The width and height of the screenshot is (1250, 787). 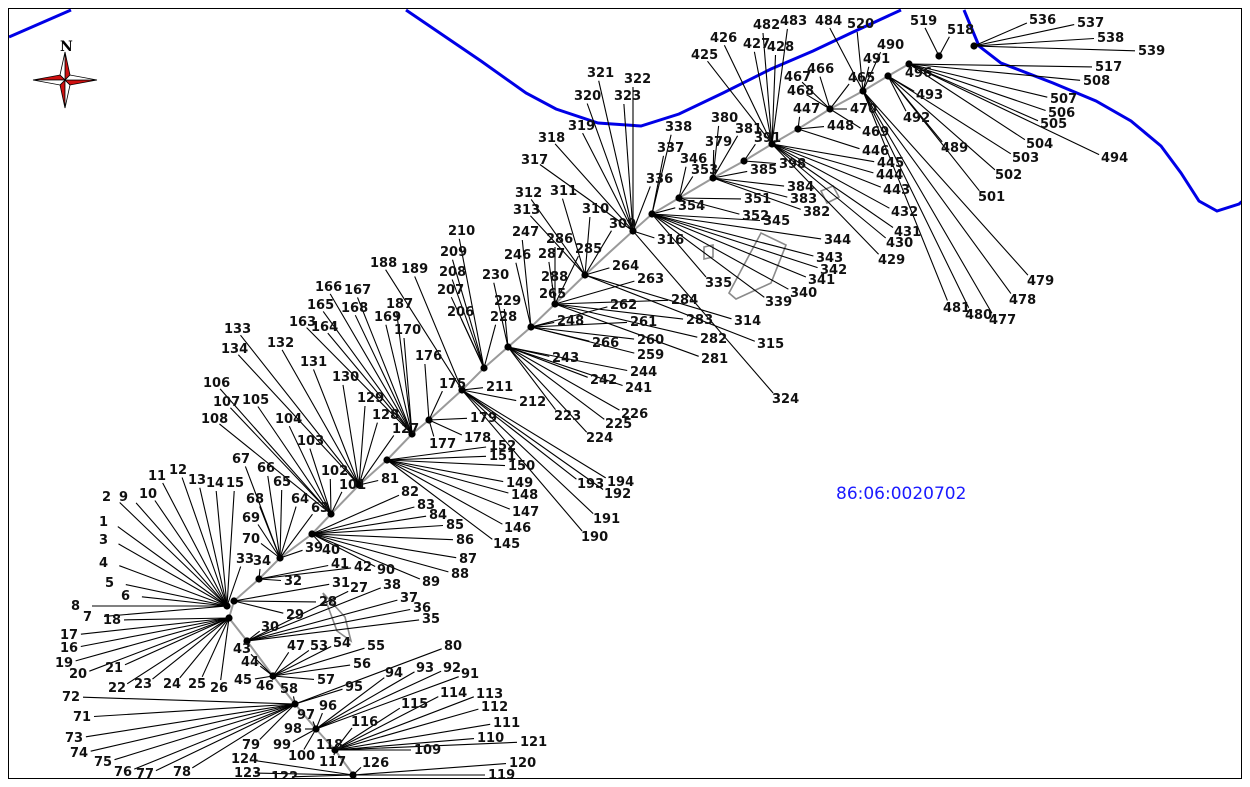 What do you see at coordinates (559, 239) in the screenshot?
I see `point-label-286: 286` at bounding box center [559, 239].